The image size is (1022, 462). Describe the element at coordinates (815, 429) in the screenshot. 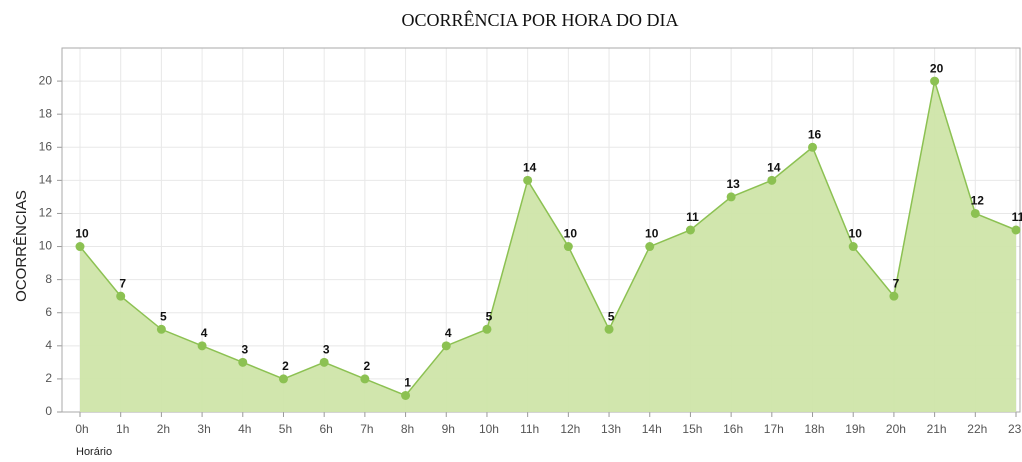

I see `x-tick-label: 18h` at that location.